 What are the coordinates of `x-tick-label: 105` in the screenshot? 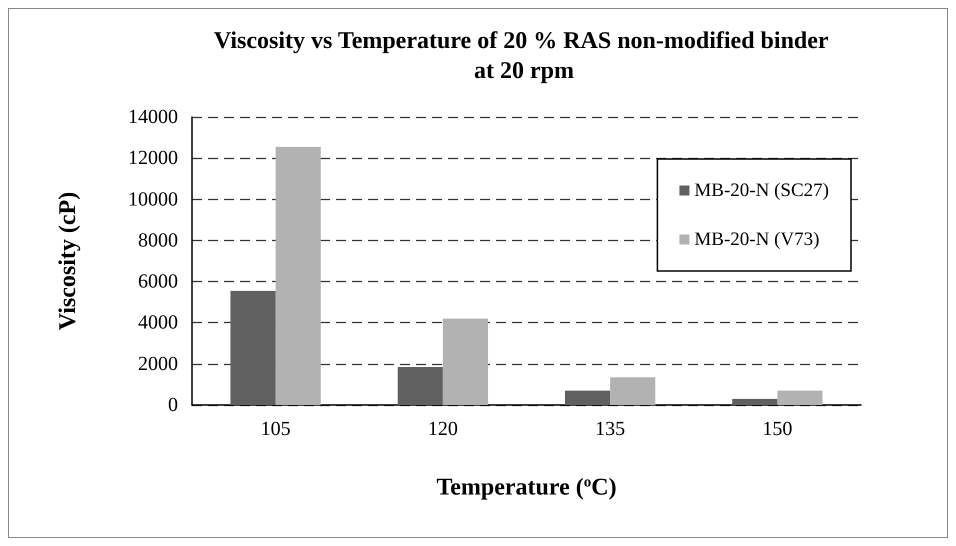 It's located at (275, 429).